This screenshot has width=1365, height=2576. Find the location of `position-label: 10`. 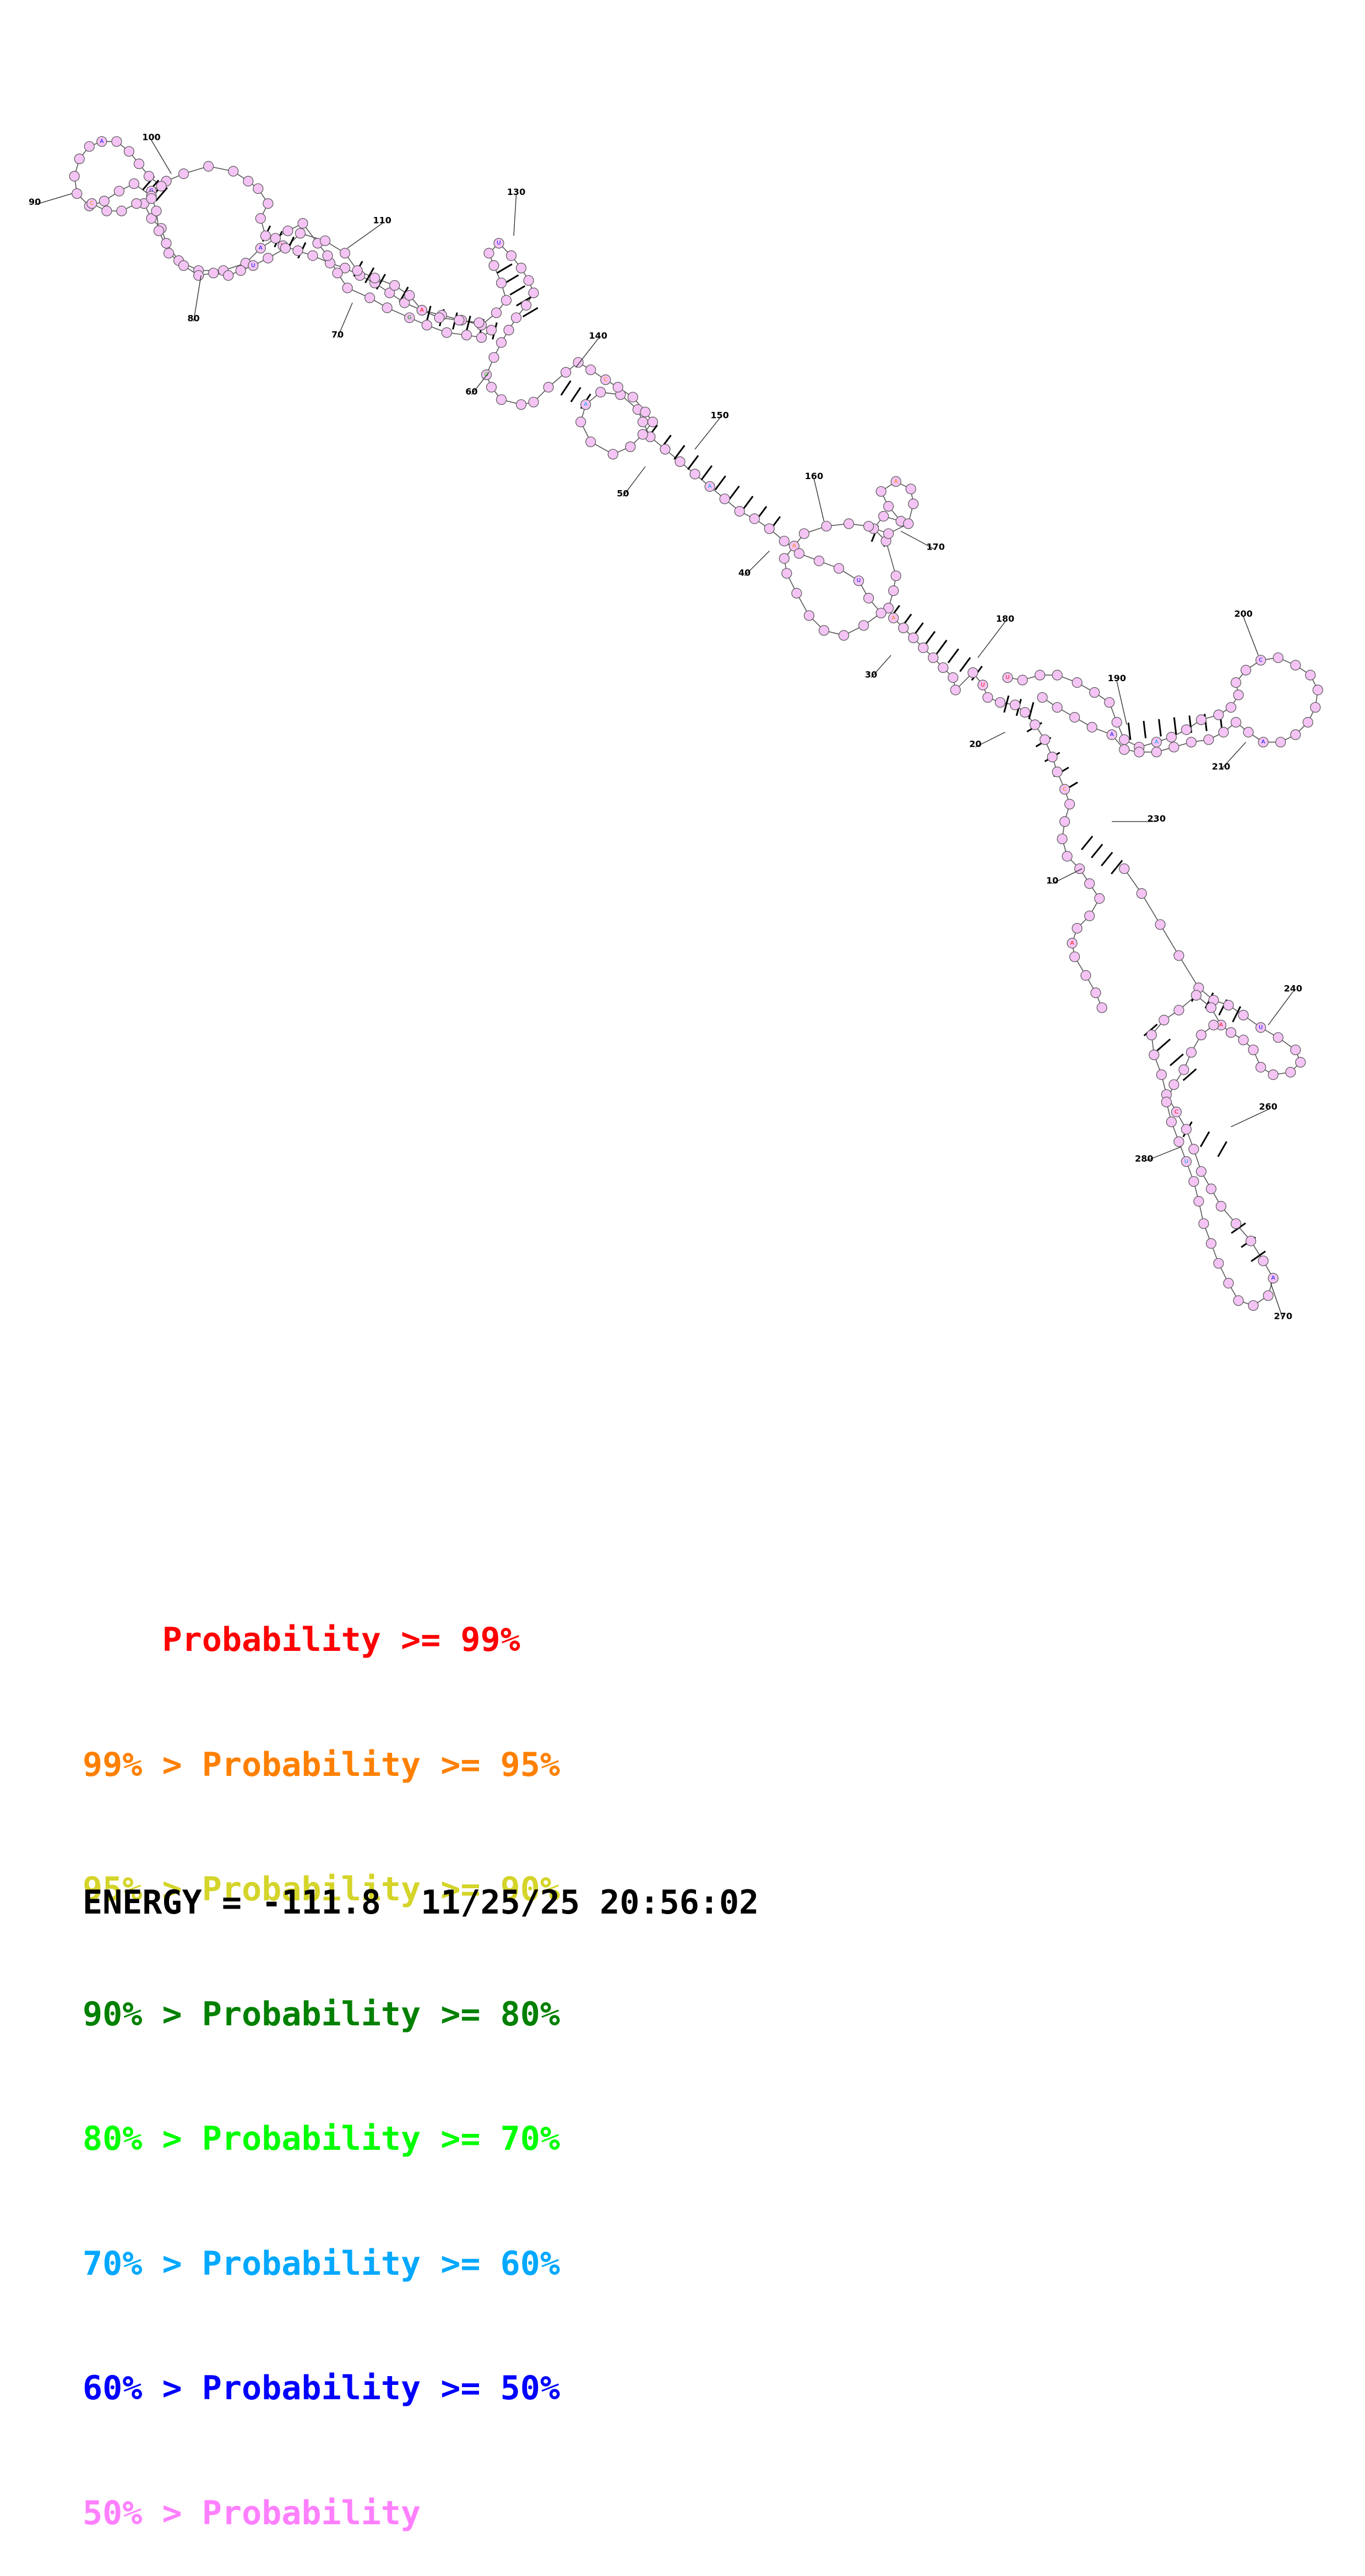

position-label: 10 is located at coordinates (1052, 881).